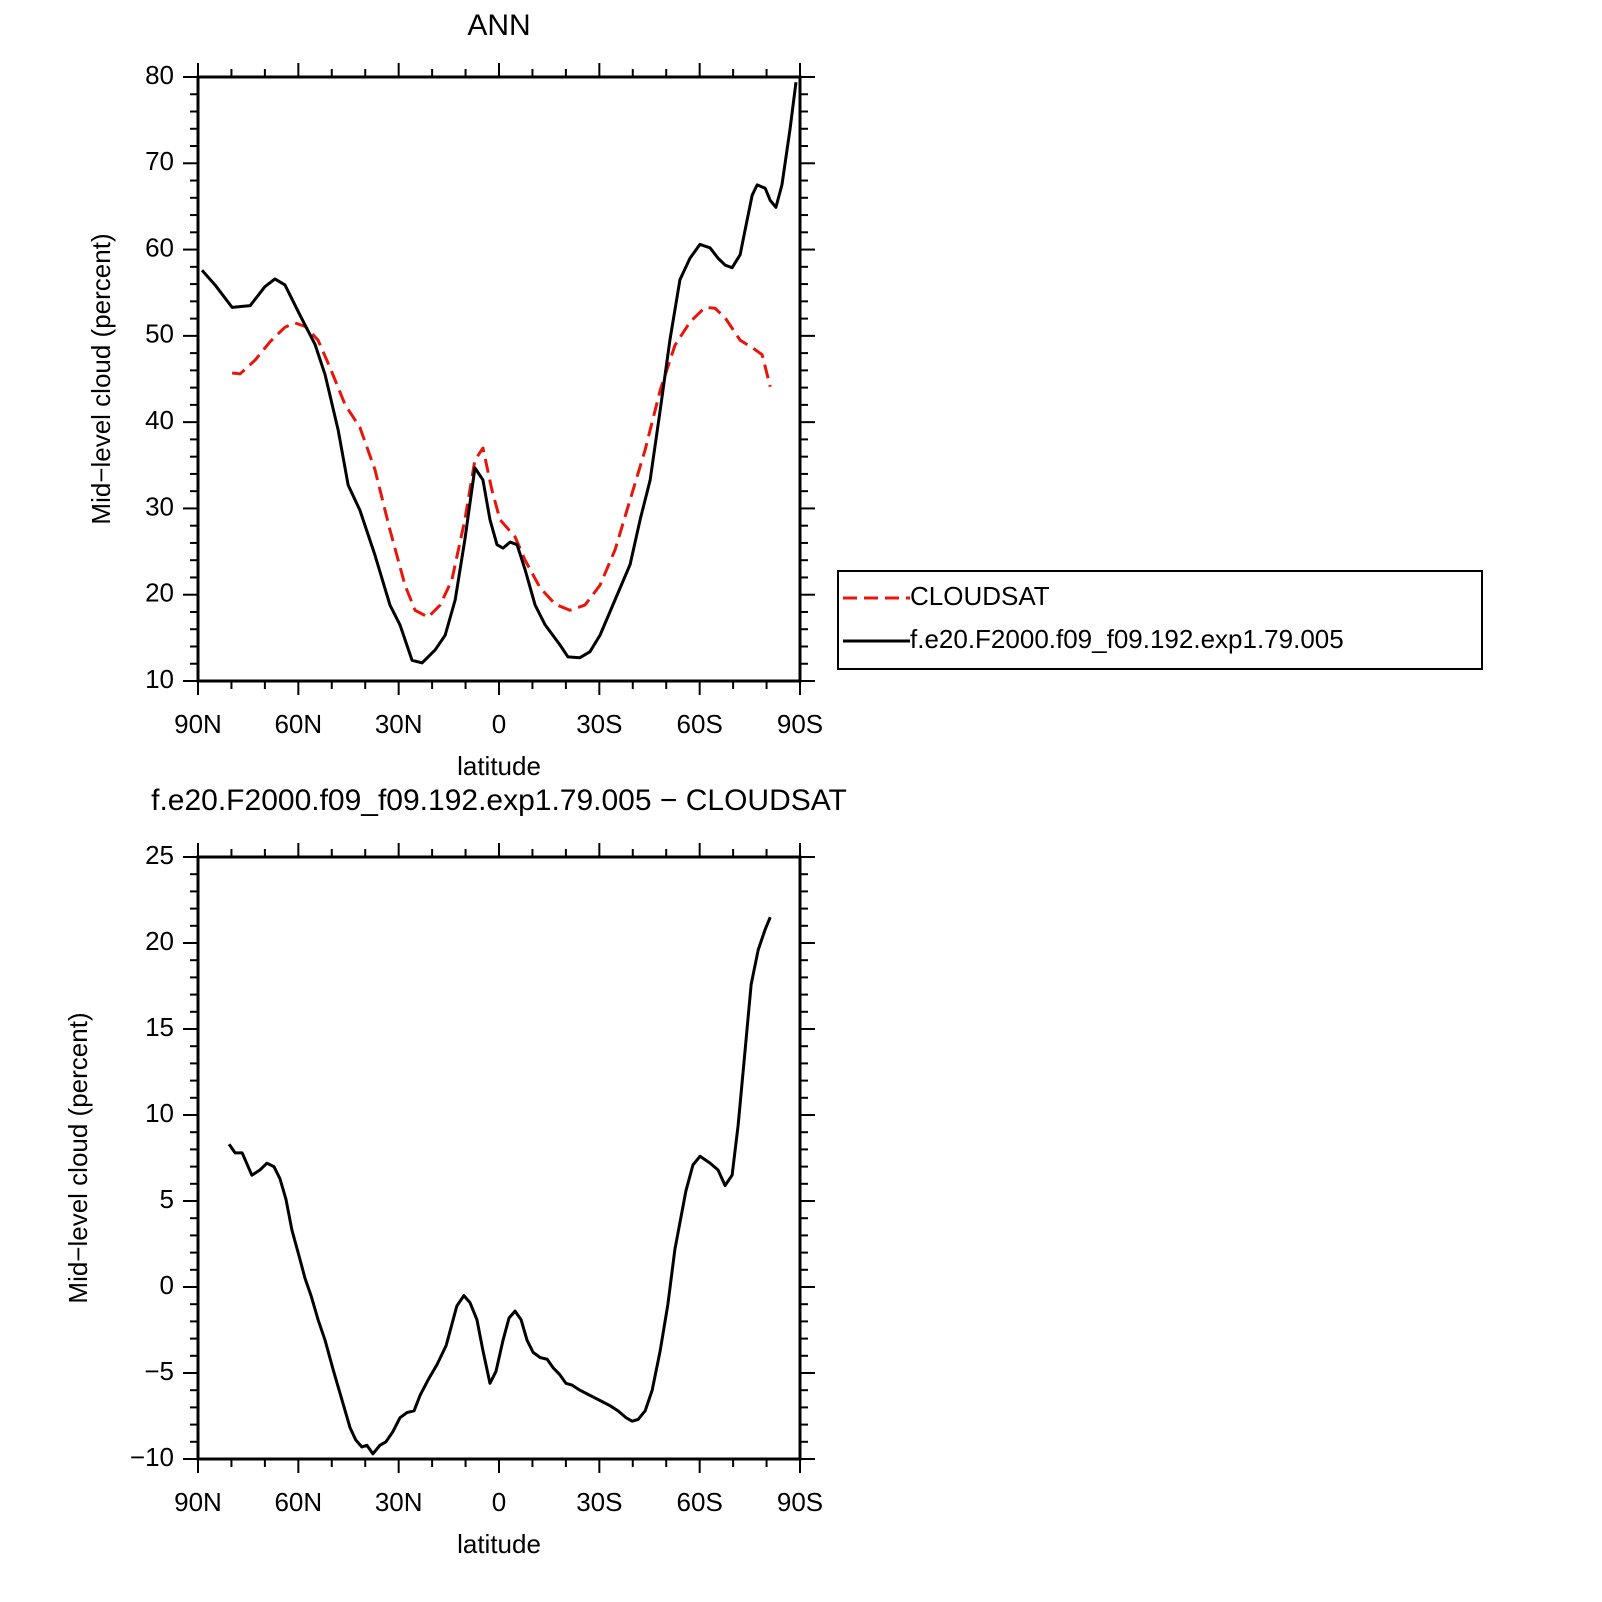  What do you see at coordinates (159, 420) in the screenshot?
I see `y-tick-label: 40` at bounding box center [159, 420].